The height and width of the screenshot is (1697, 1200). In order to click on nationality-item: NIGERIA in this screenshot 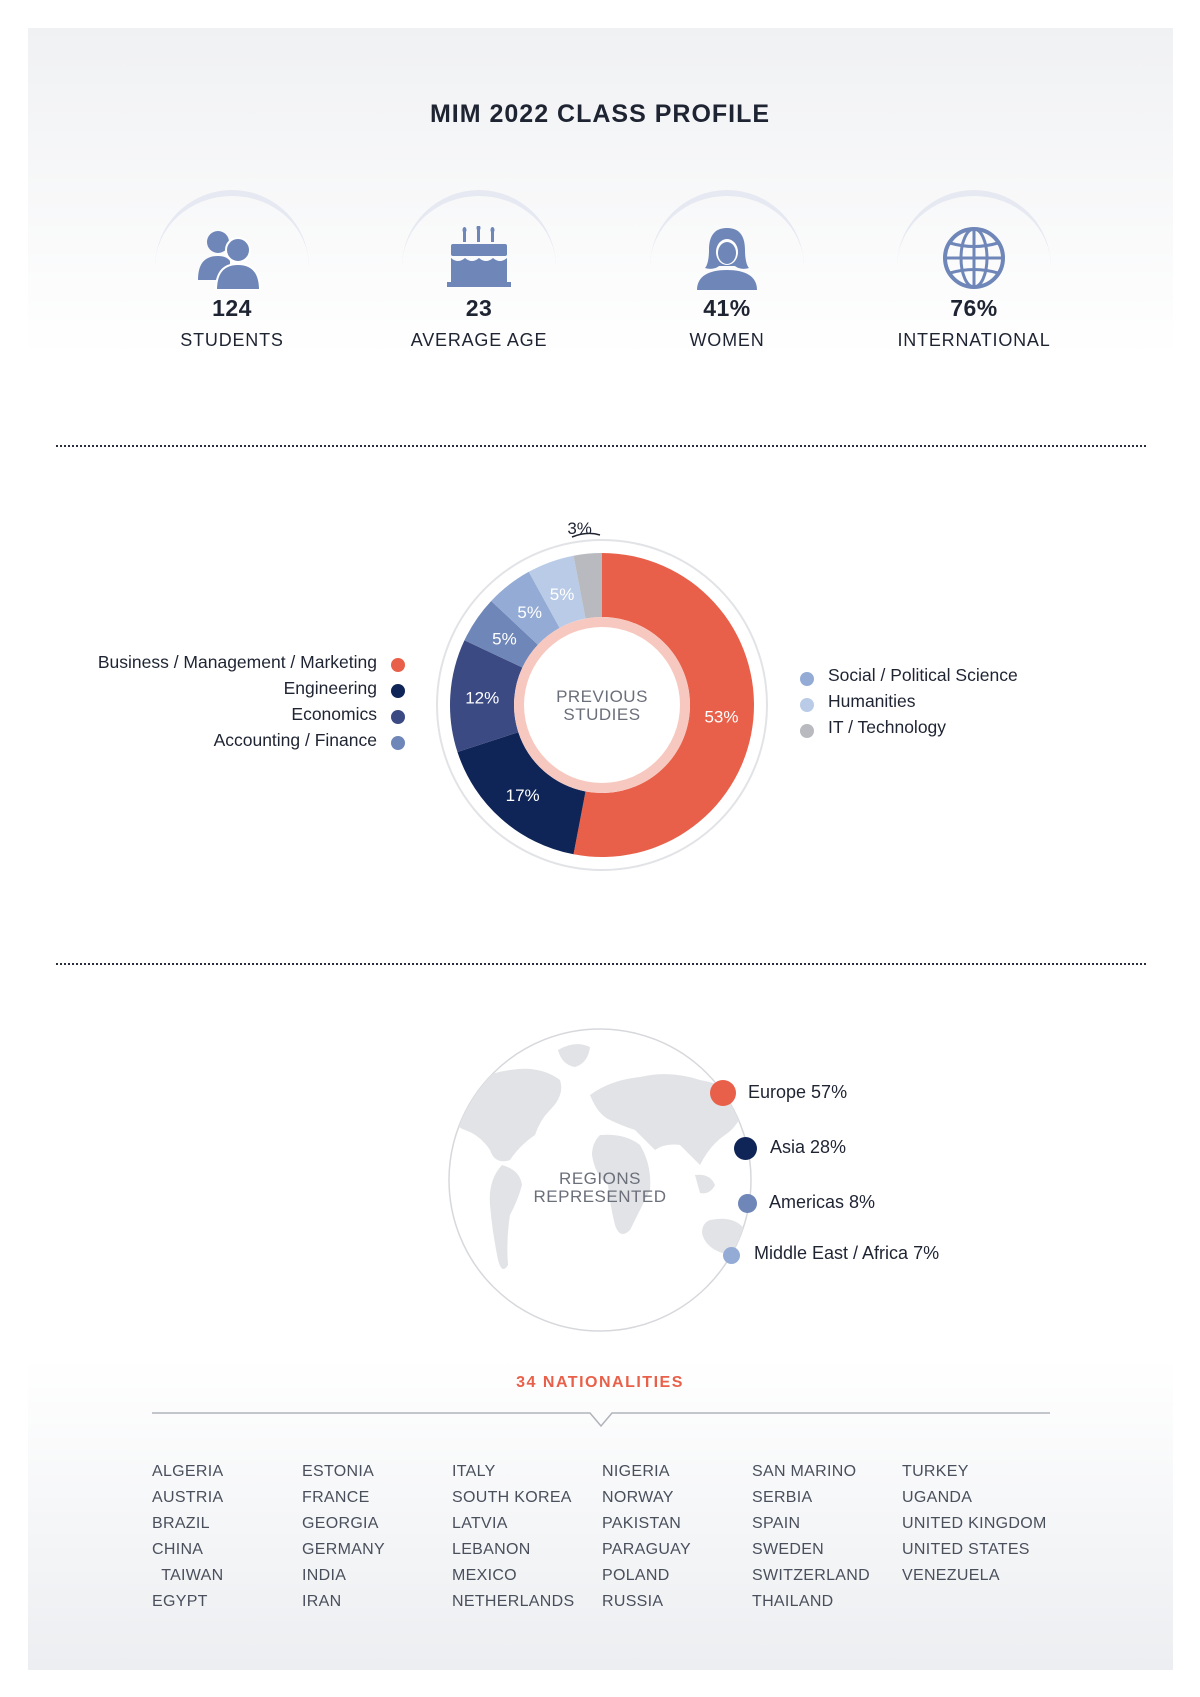, I will do `click(636, 1471)`.